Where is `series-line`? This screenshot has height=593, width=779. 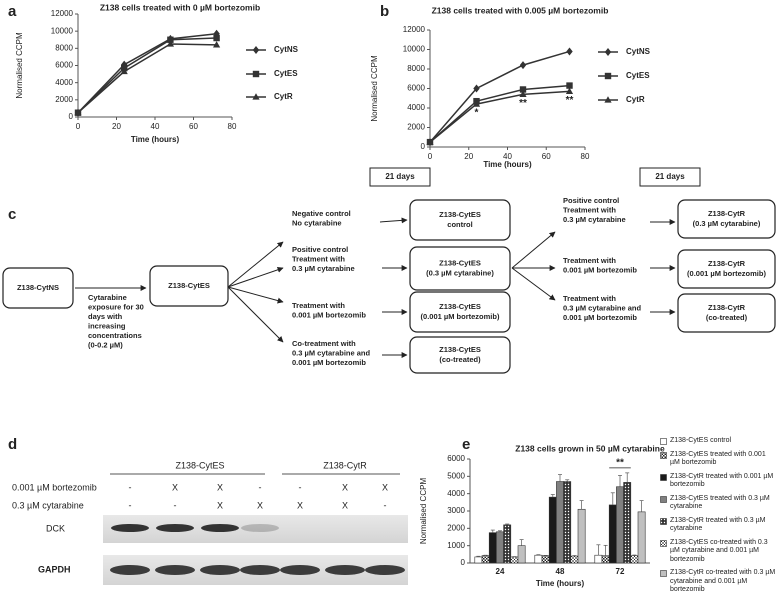 series-line is located at coordinates (499, 113).